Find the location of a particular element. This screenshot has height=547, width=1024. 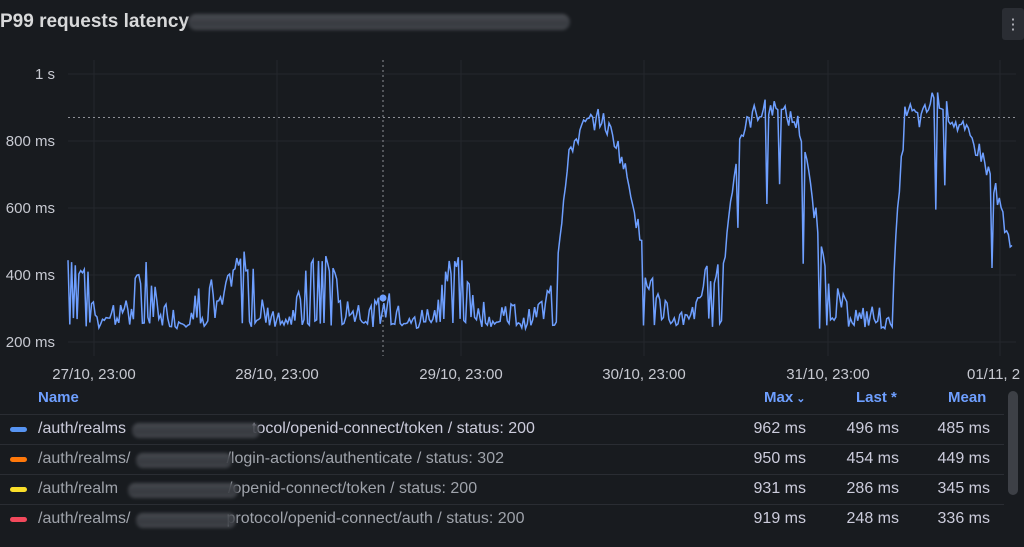

legend-last: 286 ms is located at coordinates (872, 488).